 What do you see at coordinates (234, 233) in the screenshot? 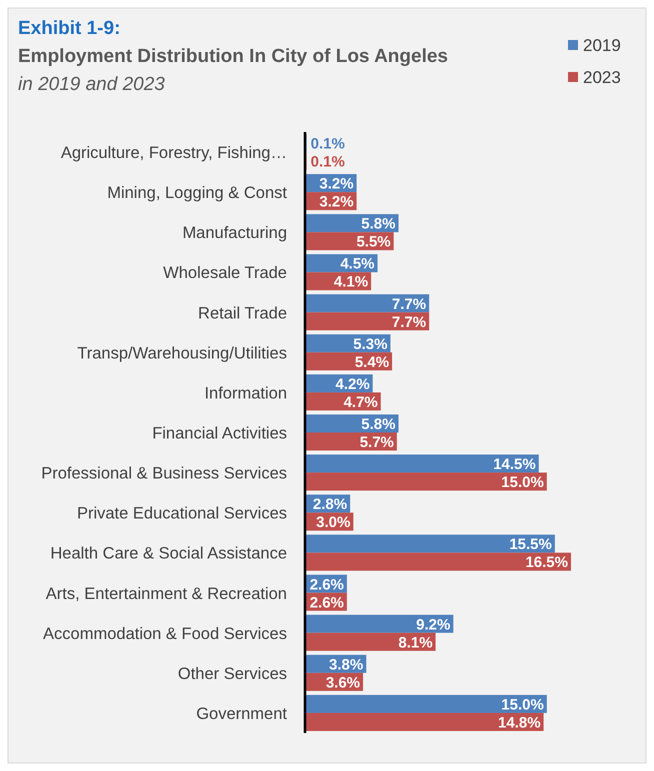
I see `y-tick-label: Manufacturing` at bounding box center [234, 233].